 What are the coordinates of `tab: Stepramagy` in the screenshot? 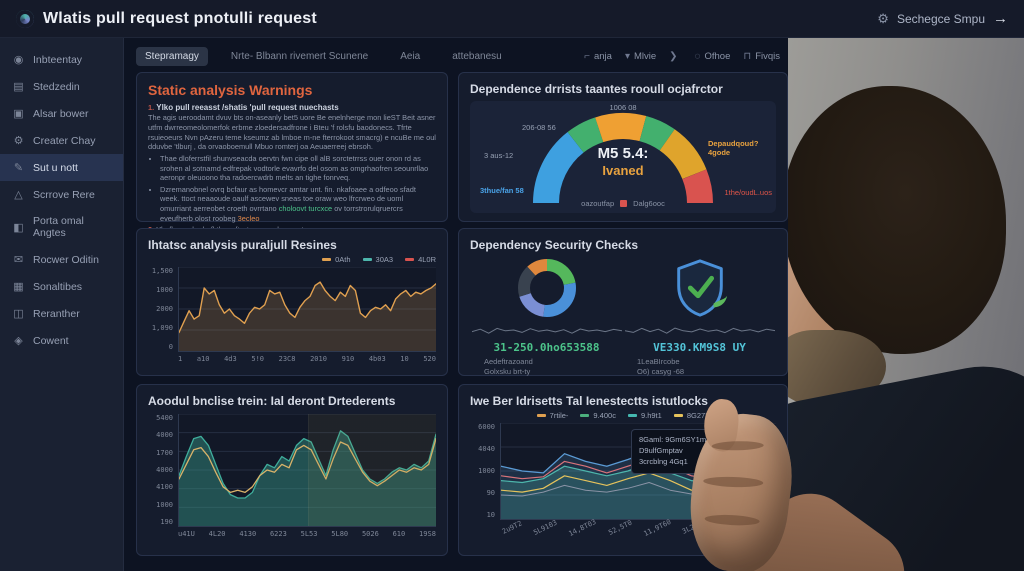 It's located at (172, 56).